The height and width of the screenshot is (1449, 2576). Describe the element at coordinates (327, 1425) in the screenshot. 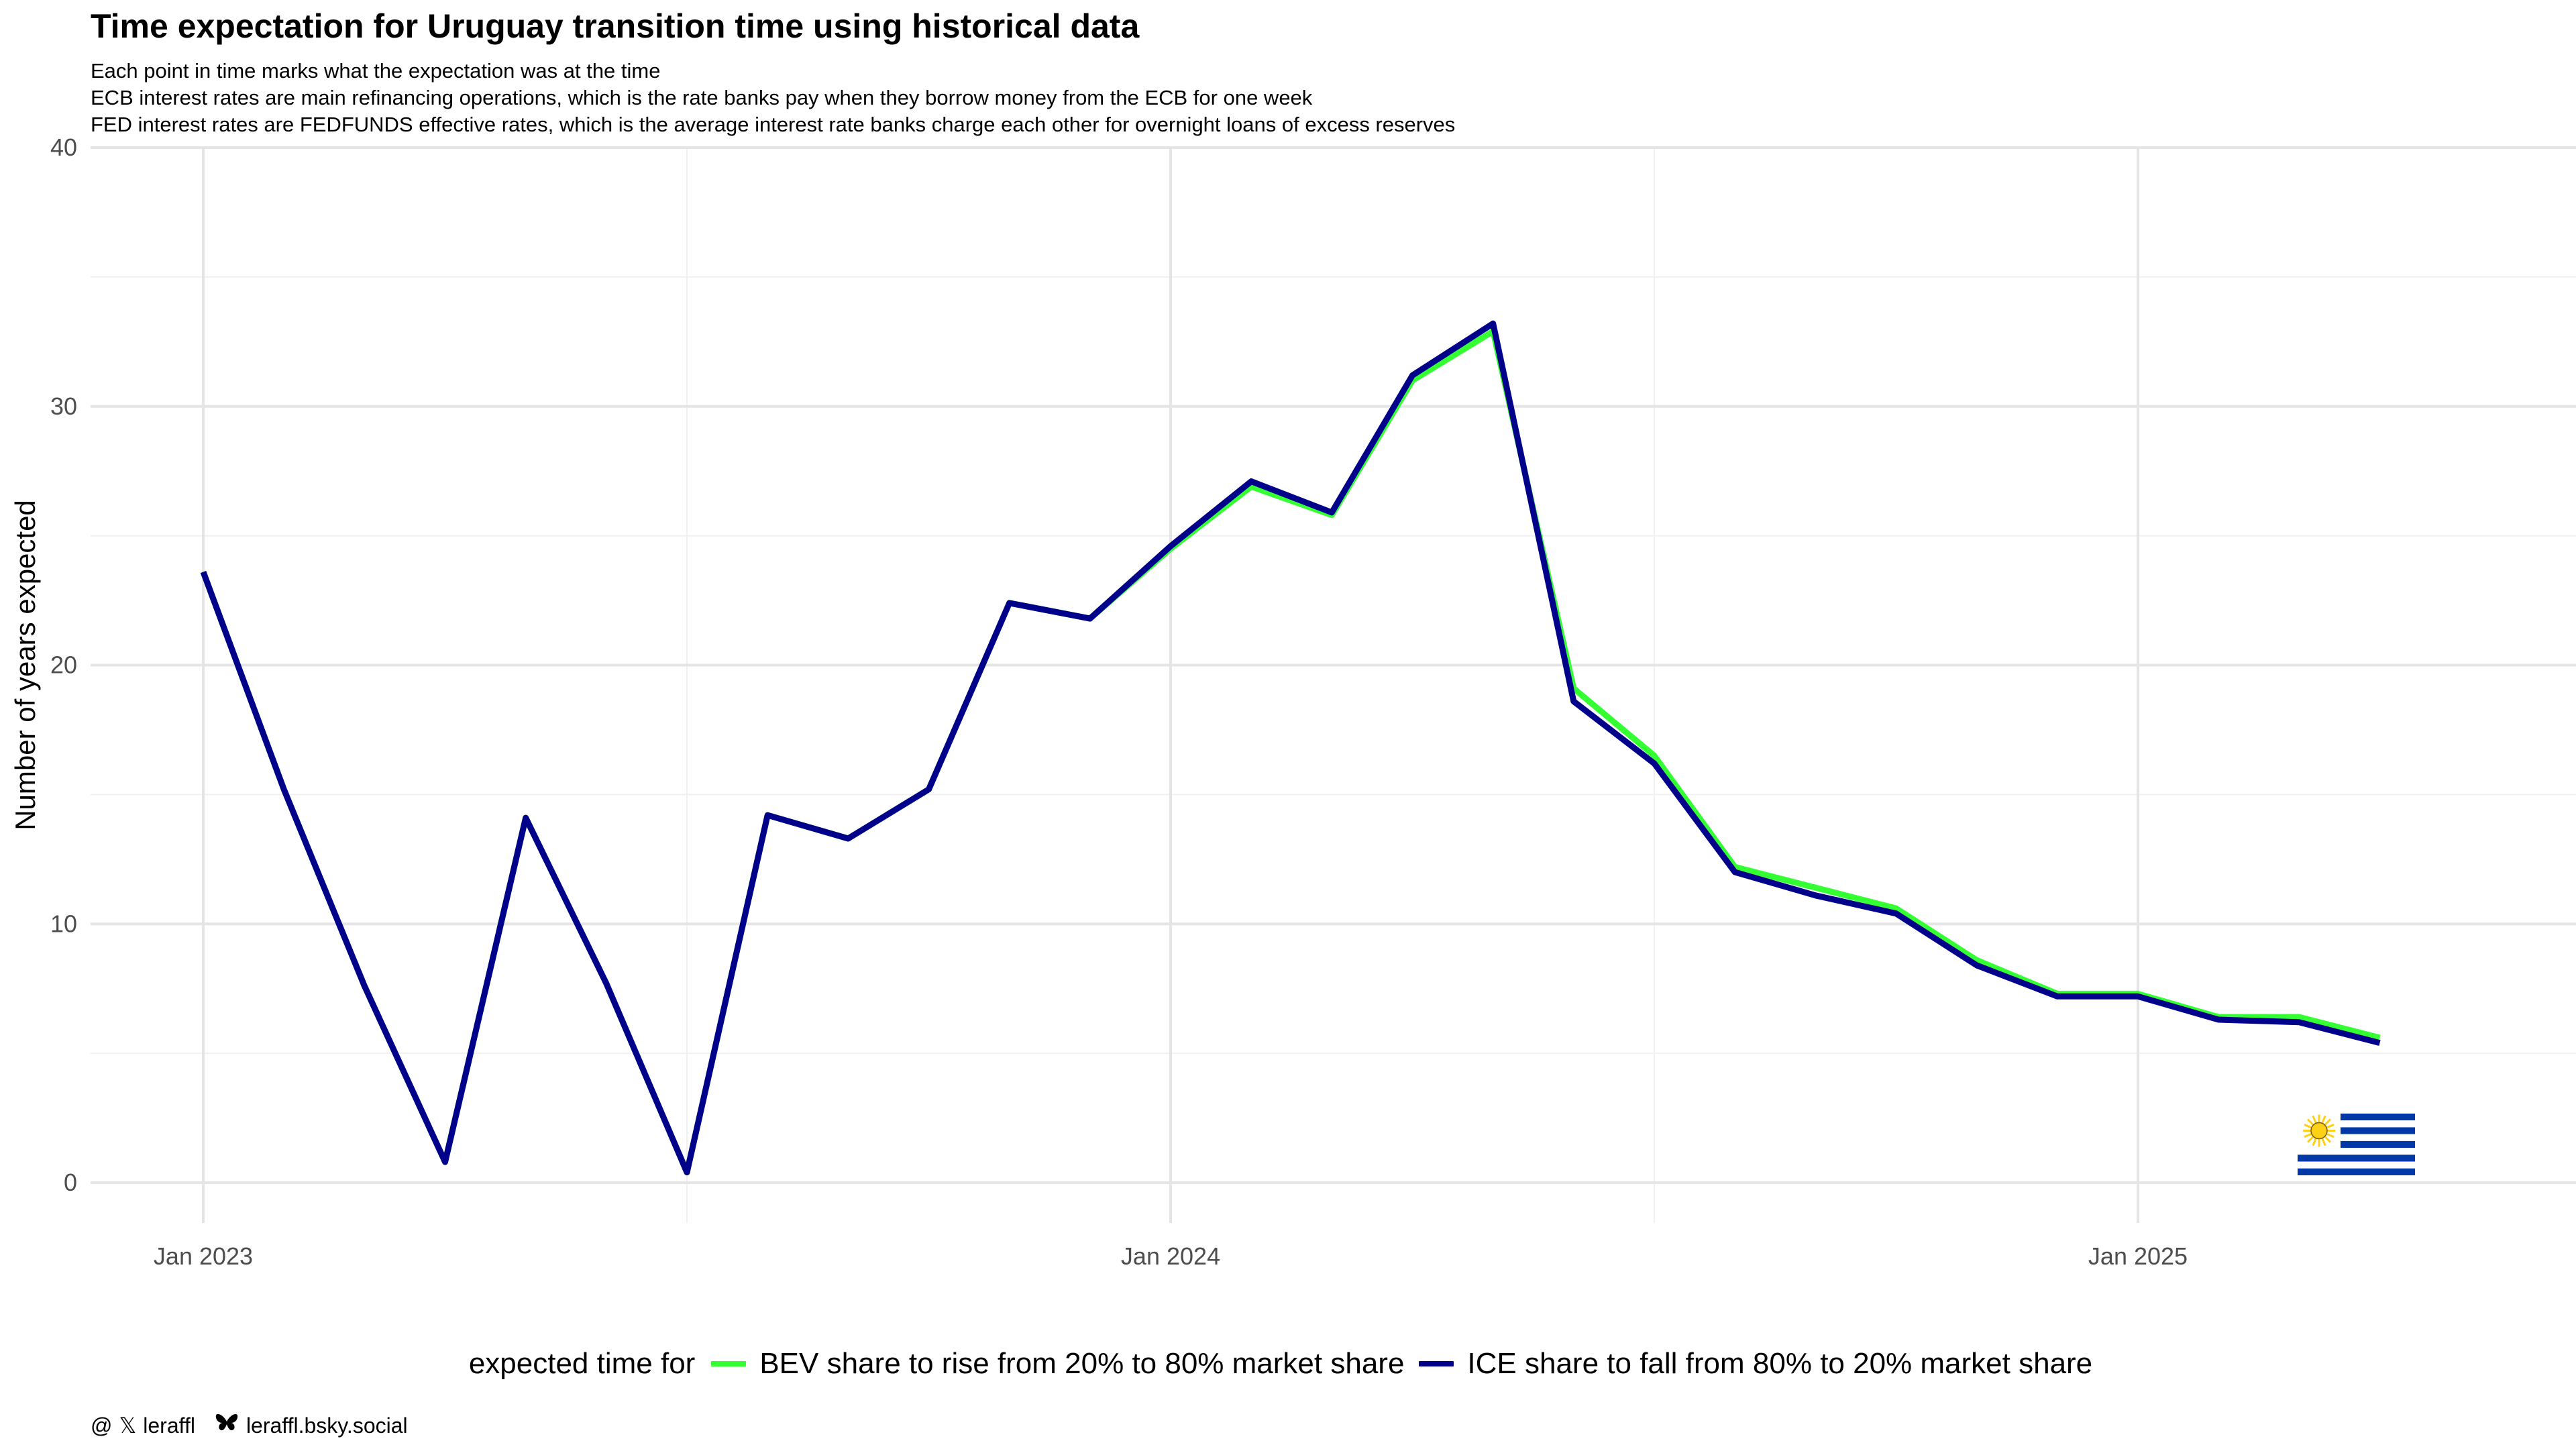

I see `credit-bluesky: leraffl.bsky.social` at that location.